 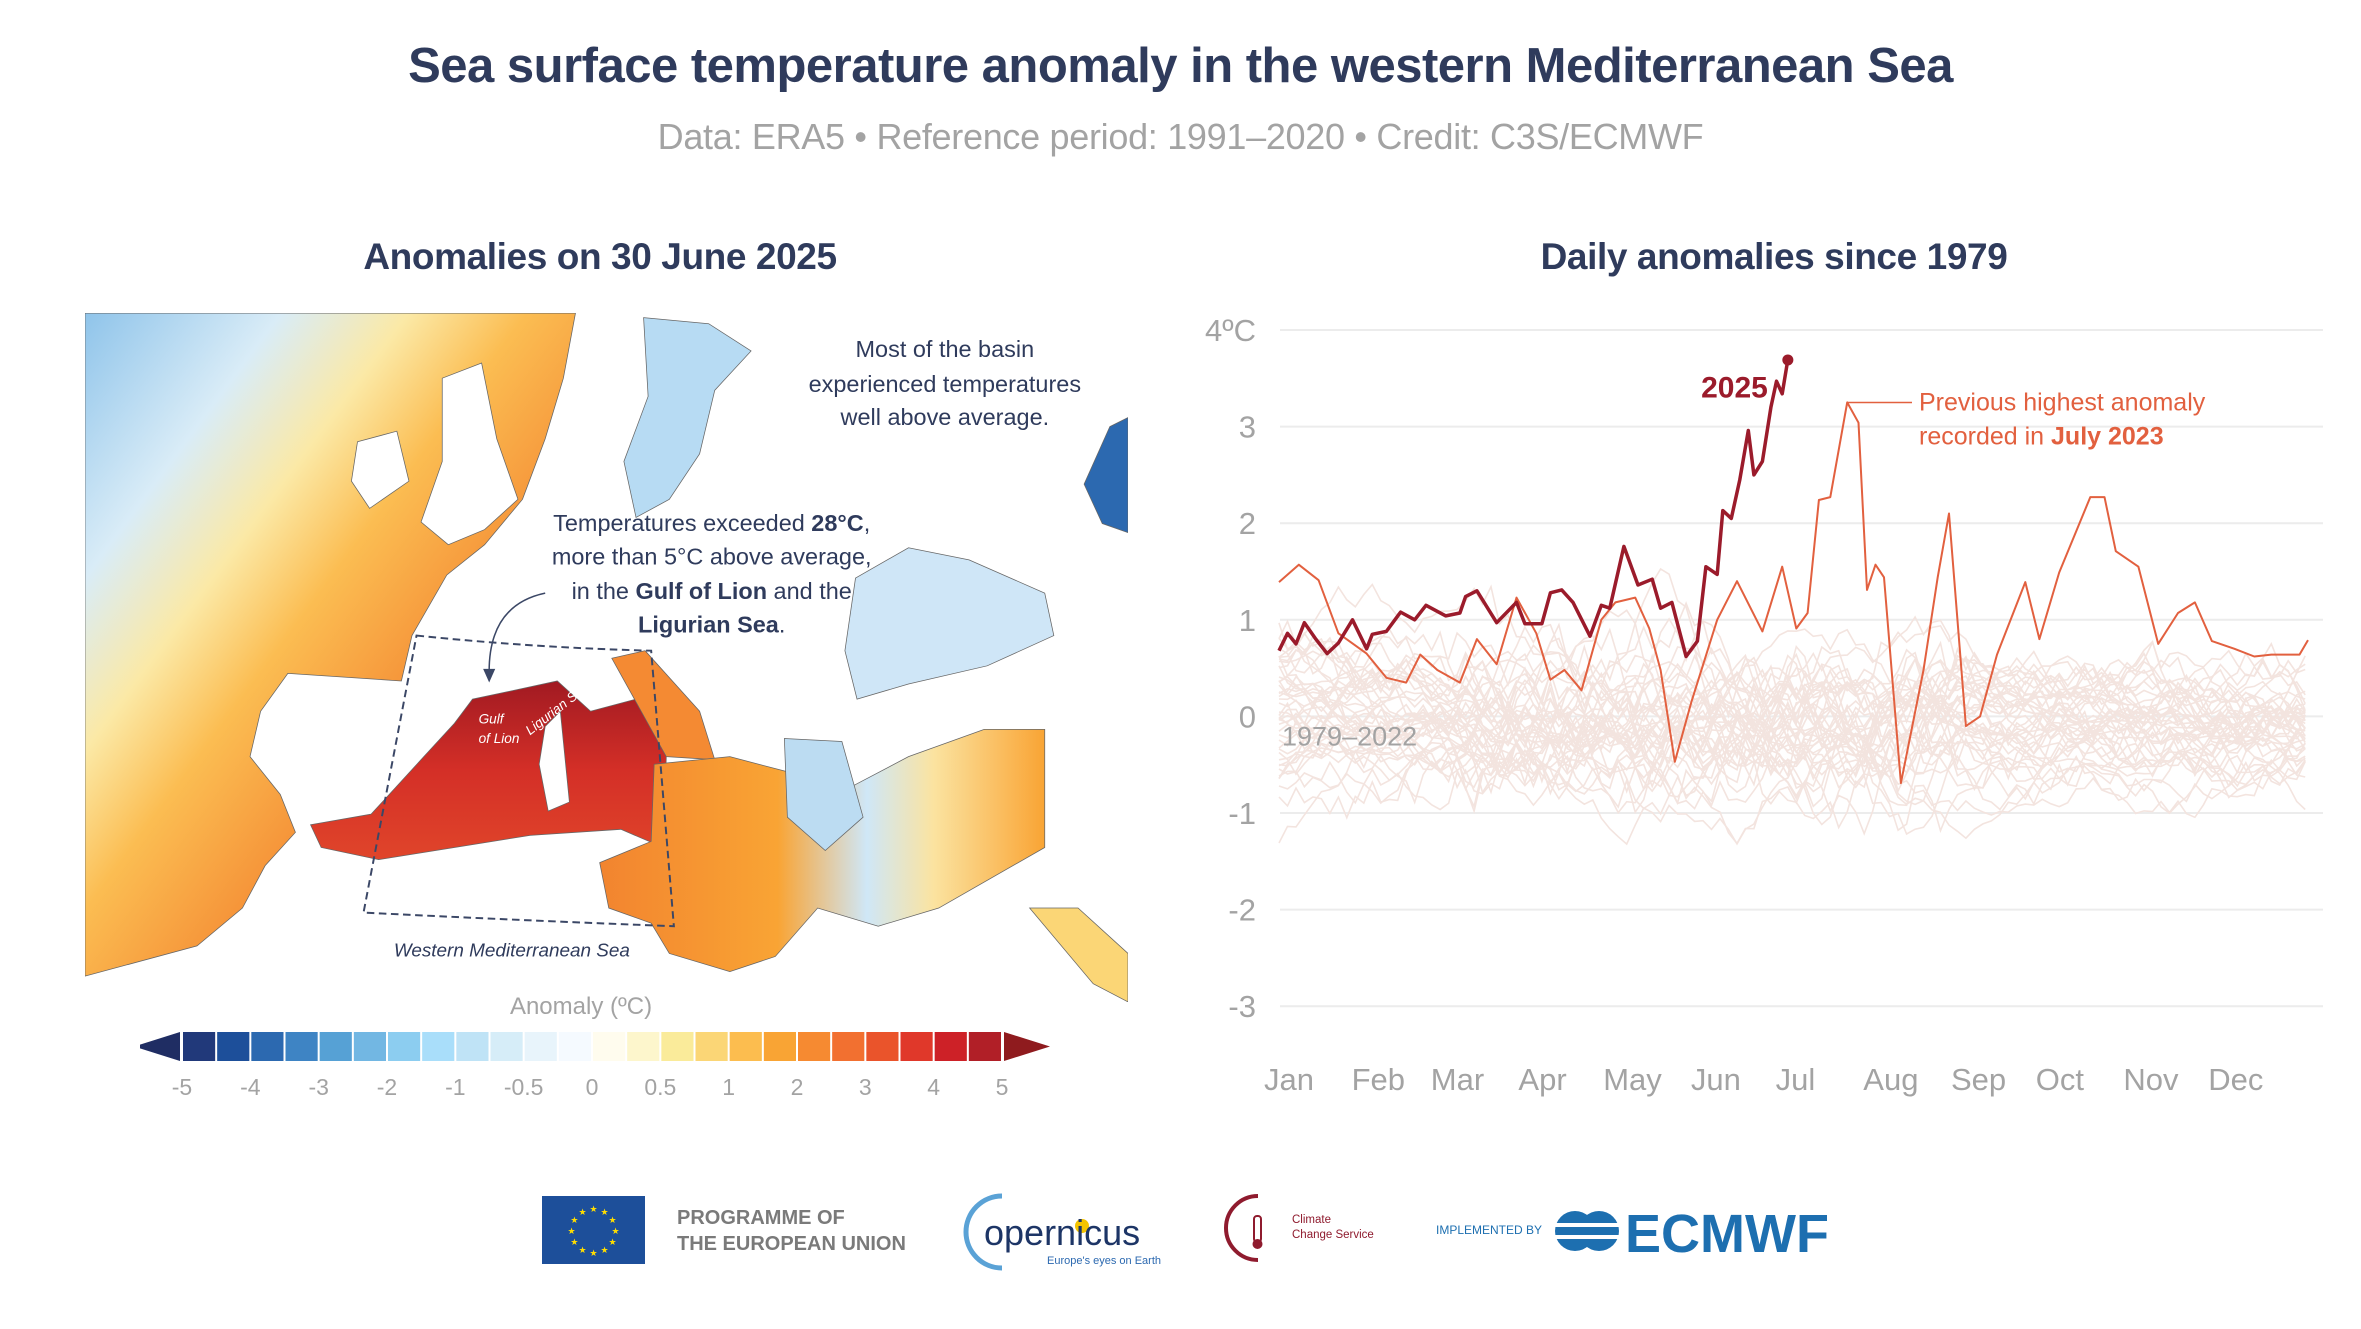 I want to click on gulf-of-lion-label: of Lion, so click(x=499, y=738).